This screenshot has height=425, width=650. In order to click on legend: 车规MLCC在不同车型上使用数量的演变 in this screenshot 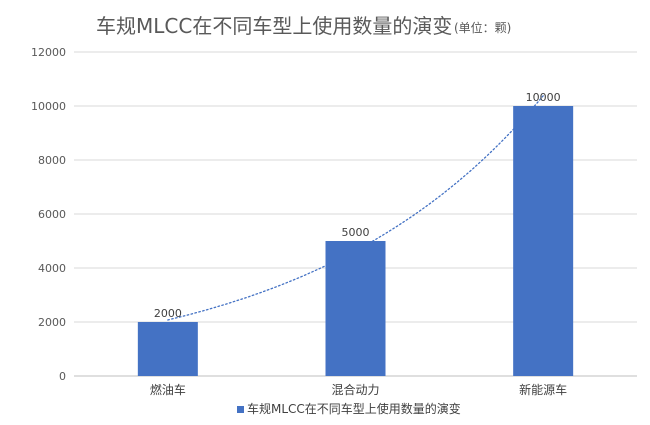, I will do `click(349, 408)`.